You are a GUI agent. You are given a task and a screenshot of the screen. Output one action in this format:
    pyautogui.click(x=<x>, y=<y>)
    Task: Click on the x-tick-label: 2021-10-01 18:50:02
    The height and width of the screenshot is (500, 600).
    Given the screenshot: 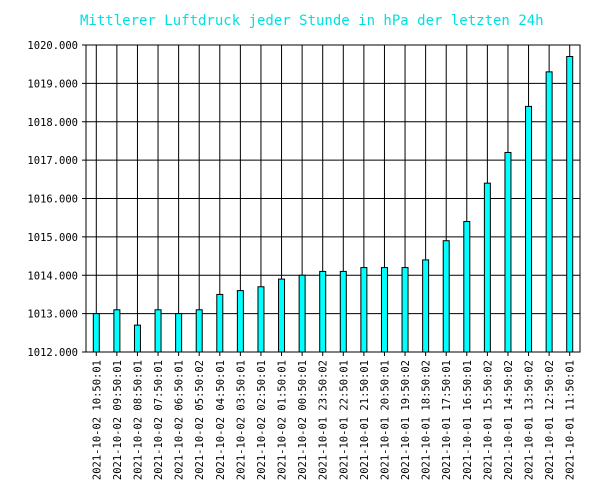 What is the action you would take?
    pyautogui.click(x=427, y=420)
    